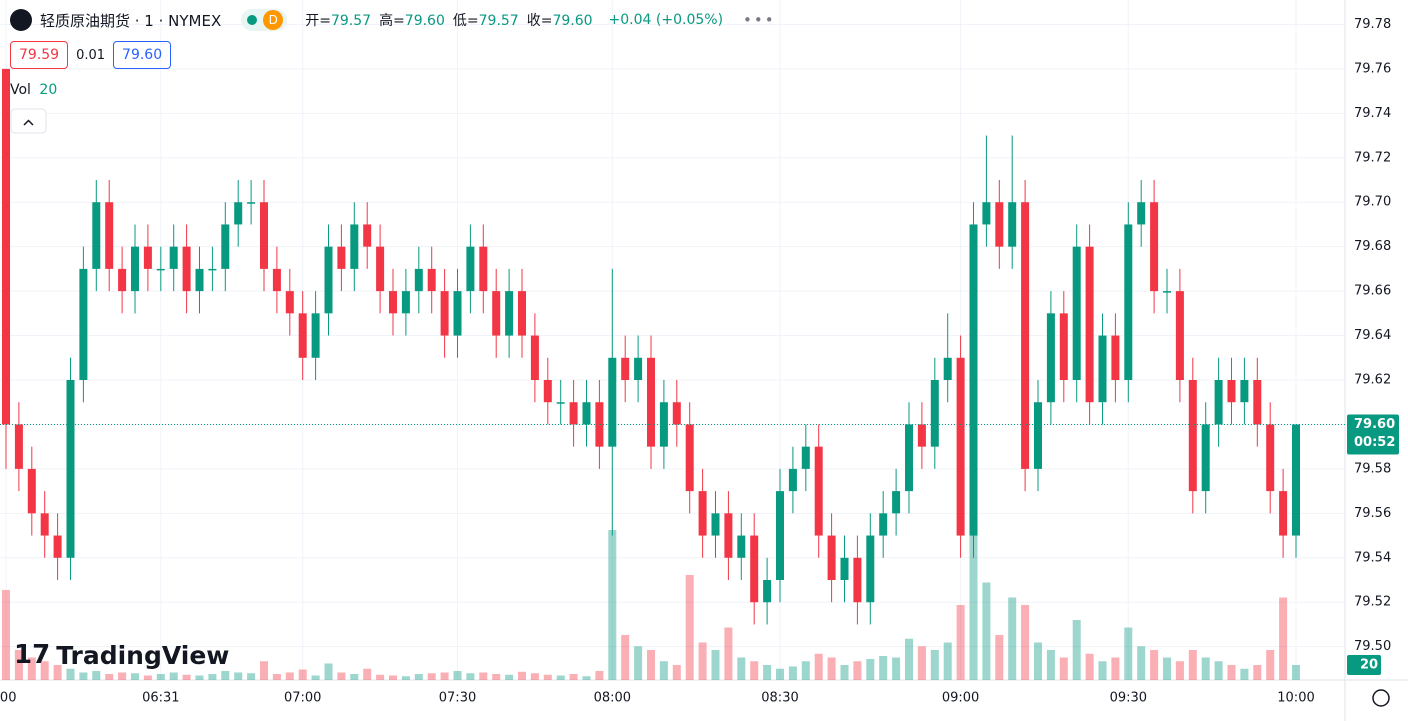  What do you see at coordinates (666, 20) in the screenshot?
I see `change: +0.04 (+0.05%)` at bounding box center [666, 20].